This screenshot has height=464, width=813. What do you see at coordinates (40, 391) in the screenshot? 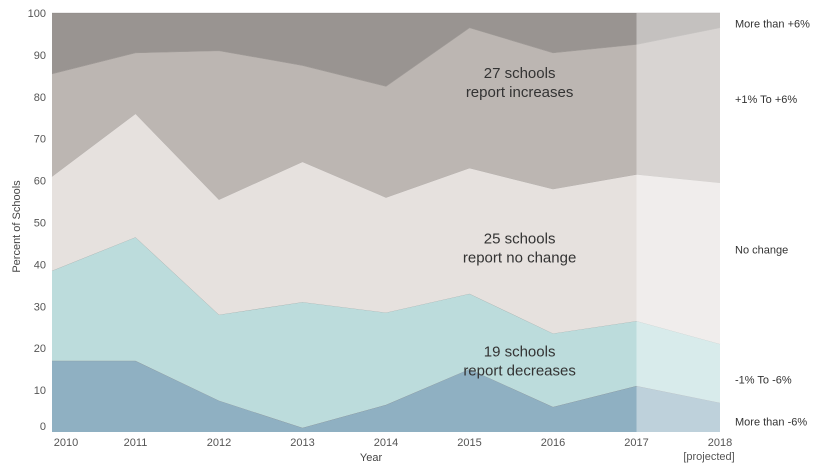
I see `y-tick-label: 10` at bounding box center [40, 391].